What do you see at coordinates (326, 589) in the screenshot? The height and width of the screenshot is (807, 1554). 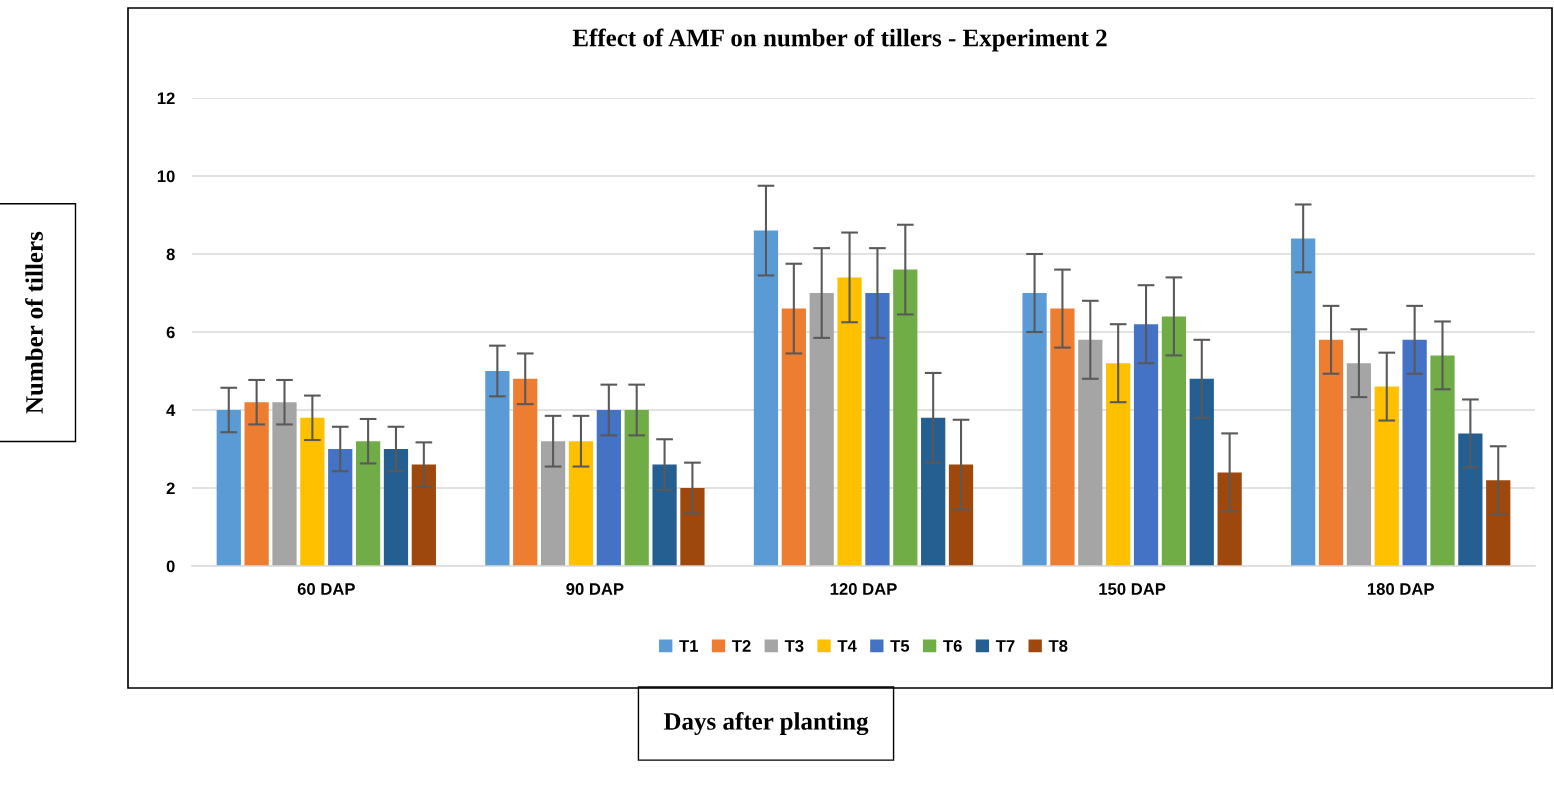 I see `x-tick-label: 60 DAP` at bounding box center [326, 589].